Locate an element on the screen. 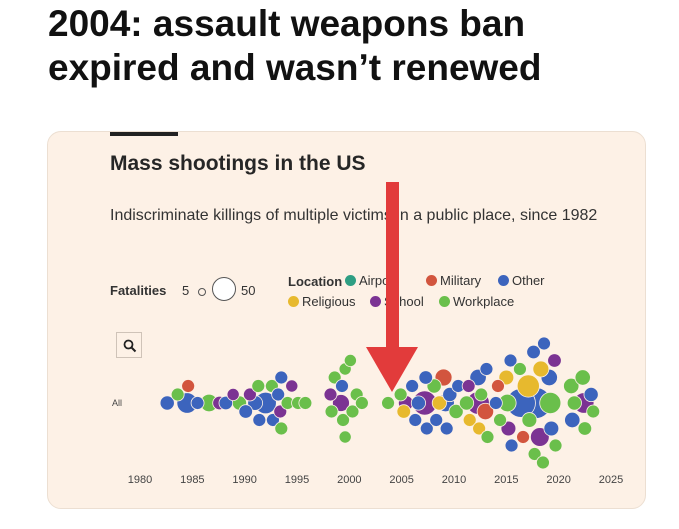  row-label-all: All is located at coordinates (117, 403).